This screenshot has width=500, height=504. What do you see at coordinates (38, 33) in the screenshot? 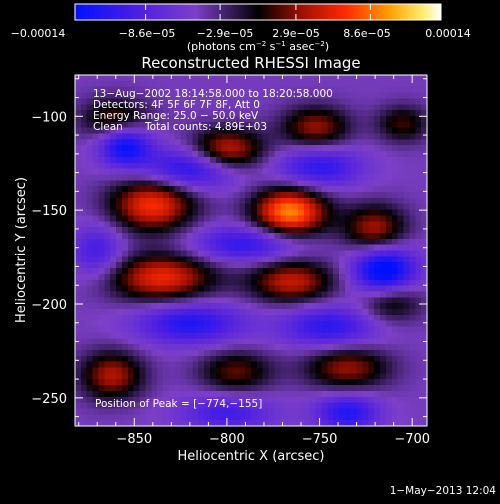
I see `colorbar-tick-label: −0.00014` at bounding box center [38, 33].